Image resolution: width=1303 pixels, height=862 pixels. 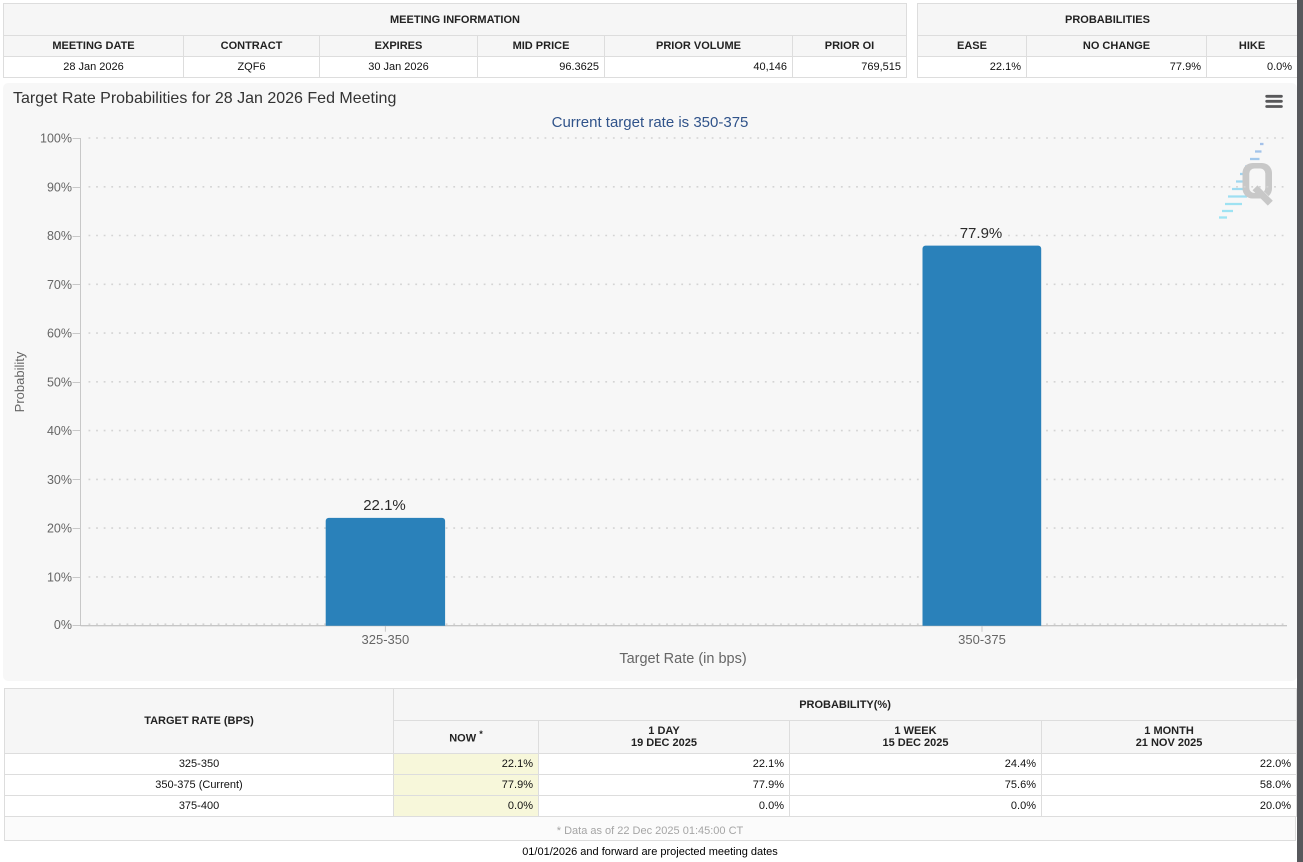 I want to click on svg-text: 80%, so click(x=59, y=236).